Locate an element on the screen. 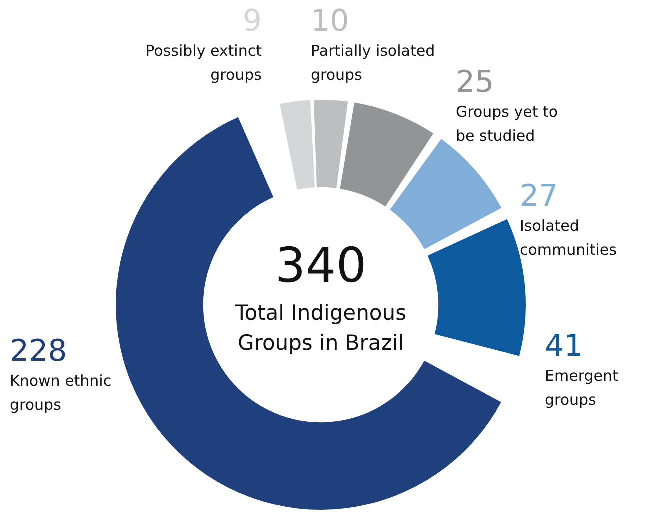  slice-label: Isolated communities is located at coordinates (569, 238).